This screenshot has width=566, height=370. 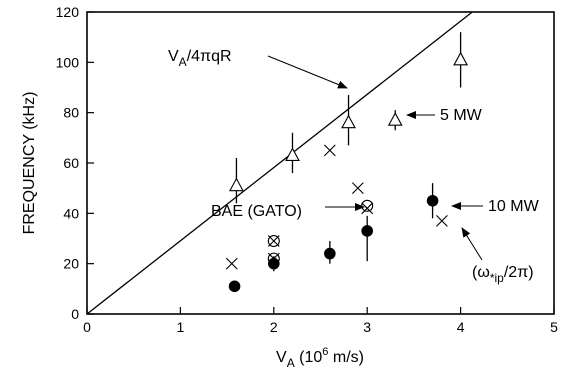 I want to click on x-axis-title: VA (106 m/s), so click(x=320, y=358).